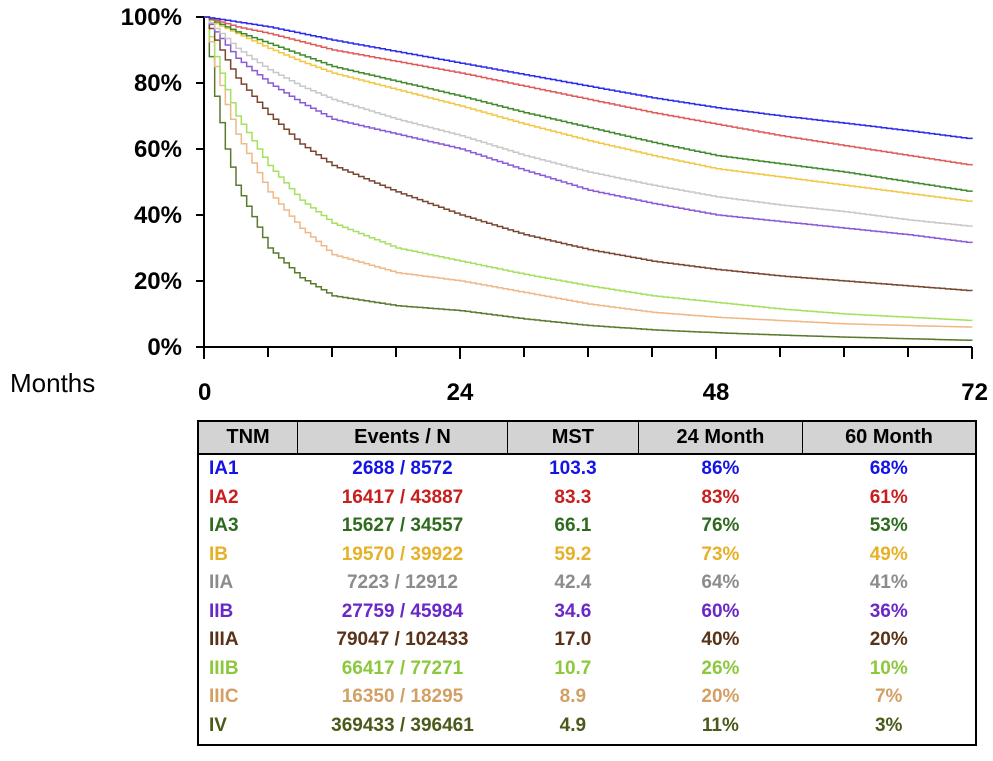 The width and height of the screenshot is (993, 761). What do you see at coordinates (460, 392) in the screenshot?
I see `x-tick-label: 24` at bounding box center [460, 392].